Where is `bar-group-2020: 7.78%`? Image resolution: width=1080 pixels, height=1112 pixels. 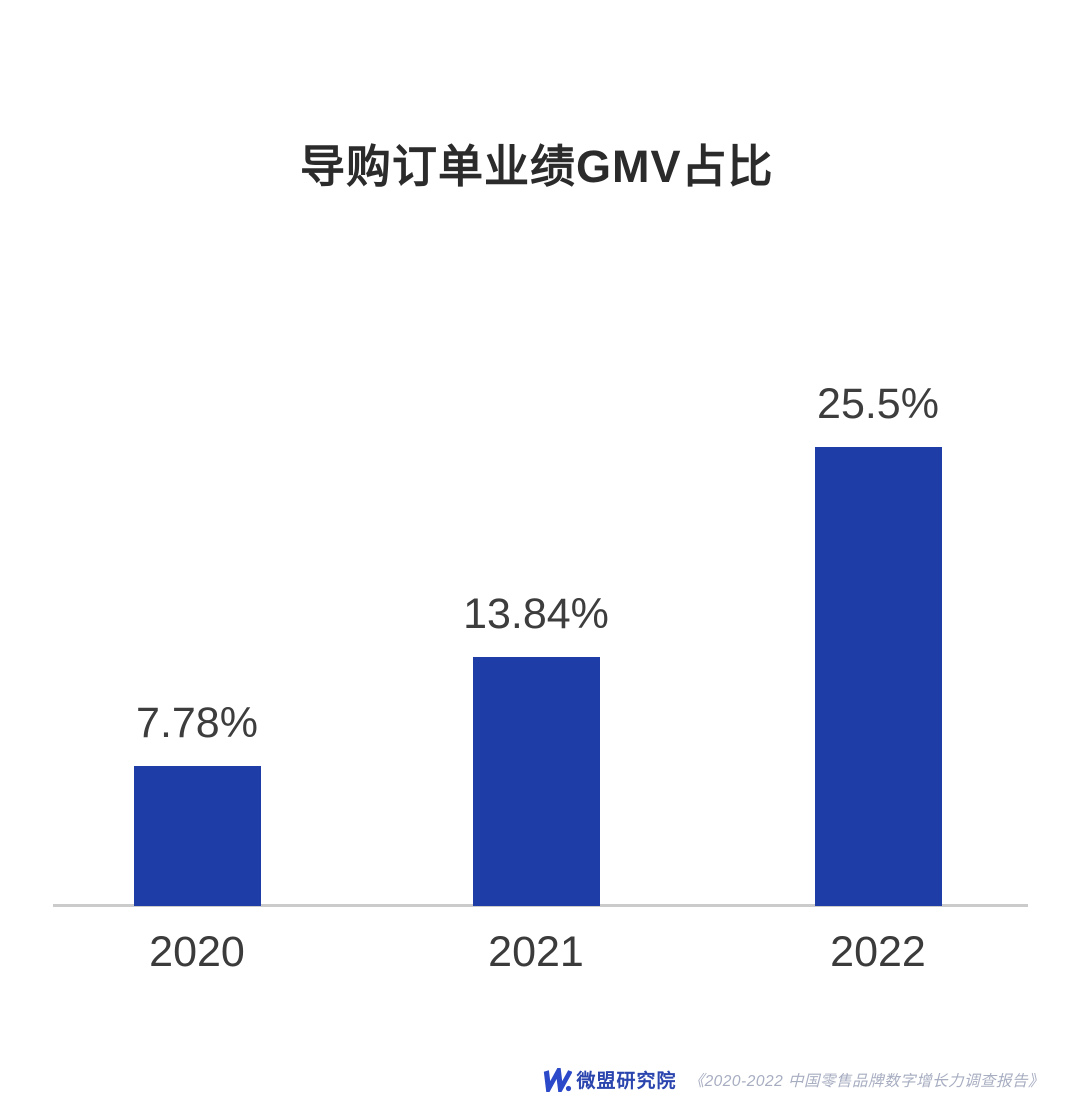
bar-group-2020: 7.78% is located at coordinates (197, 802).